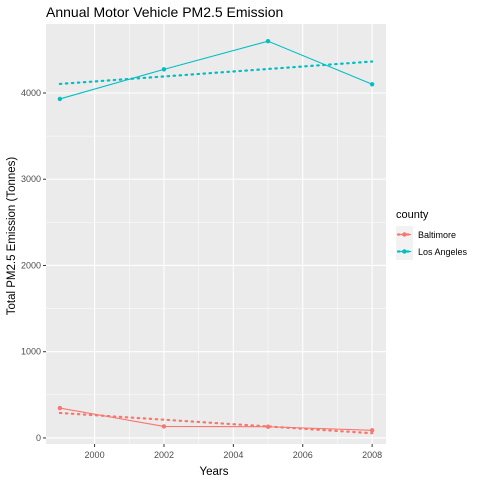 The image size is (480, 485). I want to click on legend-label-baltimore: Baltimore, so click(437, 235).